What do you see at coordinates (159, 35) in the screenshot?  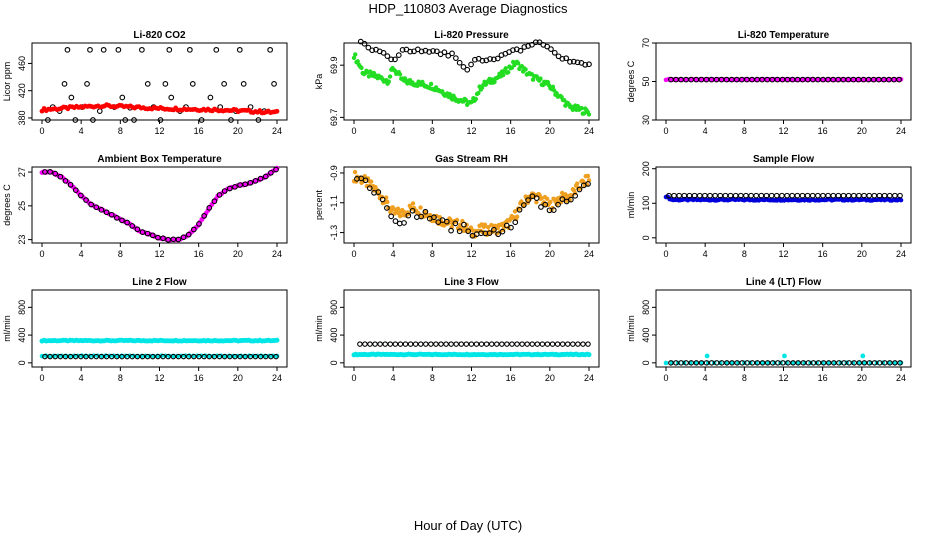 I see `panel-title: Li-820 CO2` at bounding box center [159, 35].